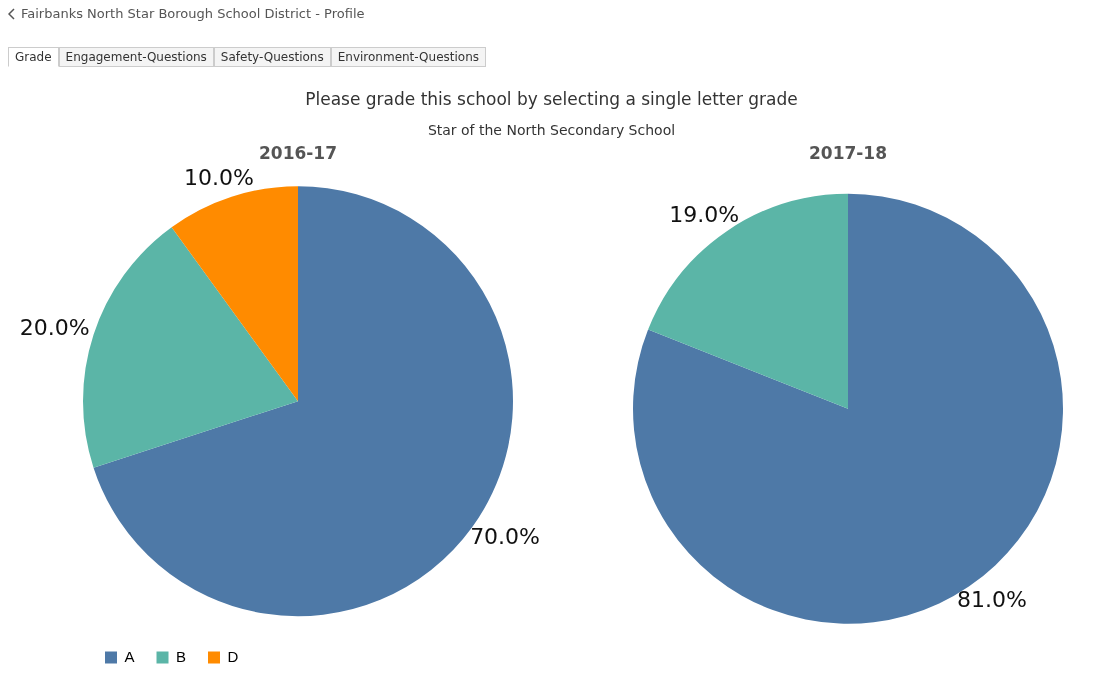 This screenshot has height=679, width=1103. Describe the element at coordinates (704, 214) in the screenshot. I see `data-label: 19.0%` at that location.